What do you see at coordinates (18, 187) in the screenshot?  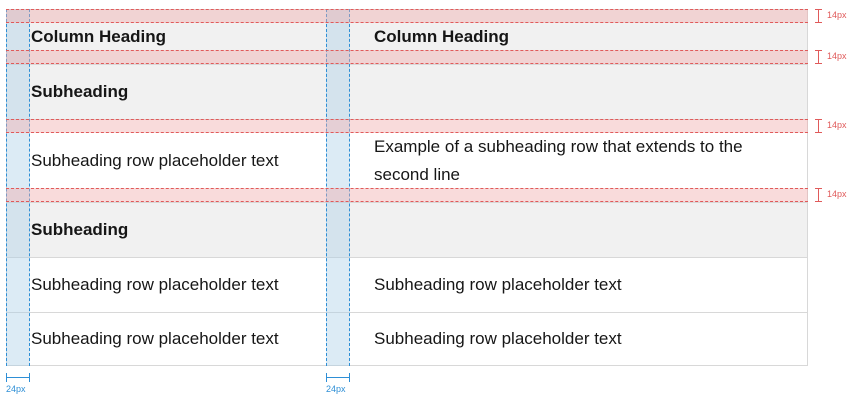 I see `column-padding-guide` at bounding box center [18, 187].